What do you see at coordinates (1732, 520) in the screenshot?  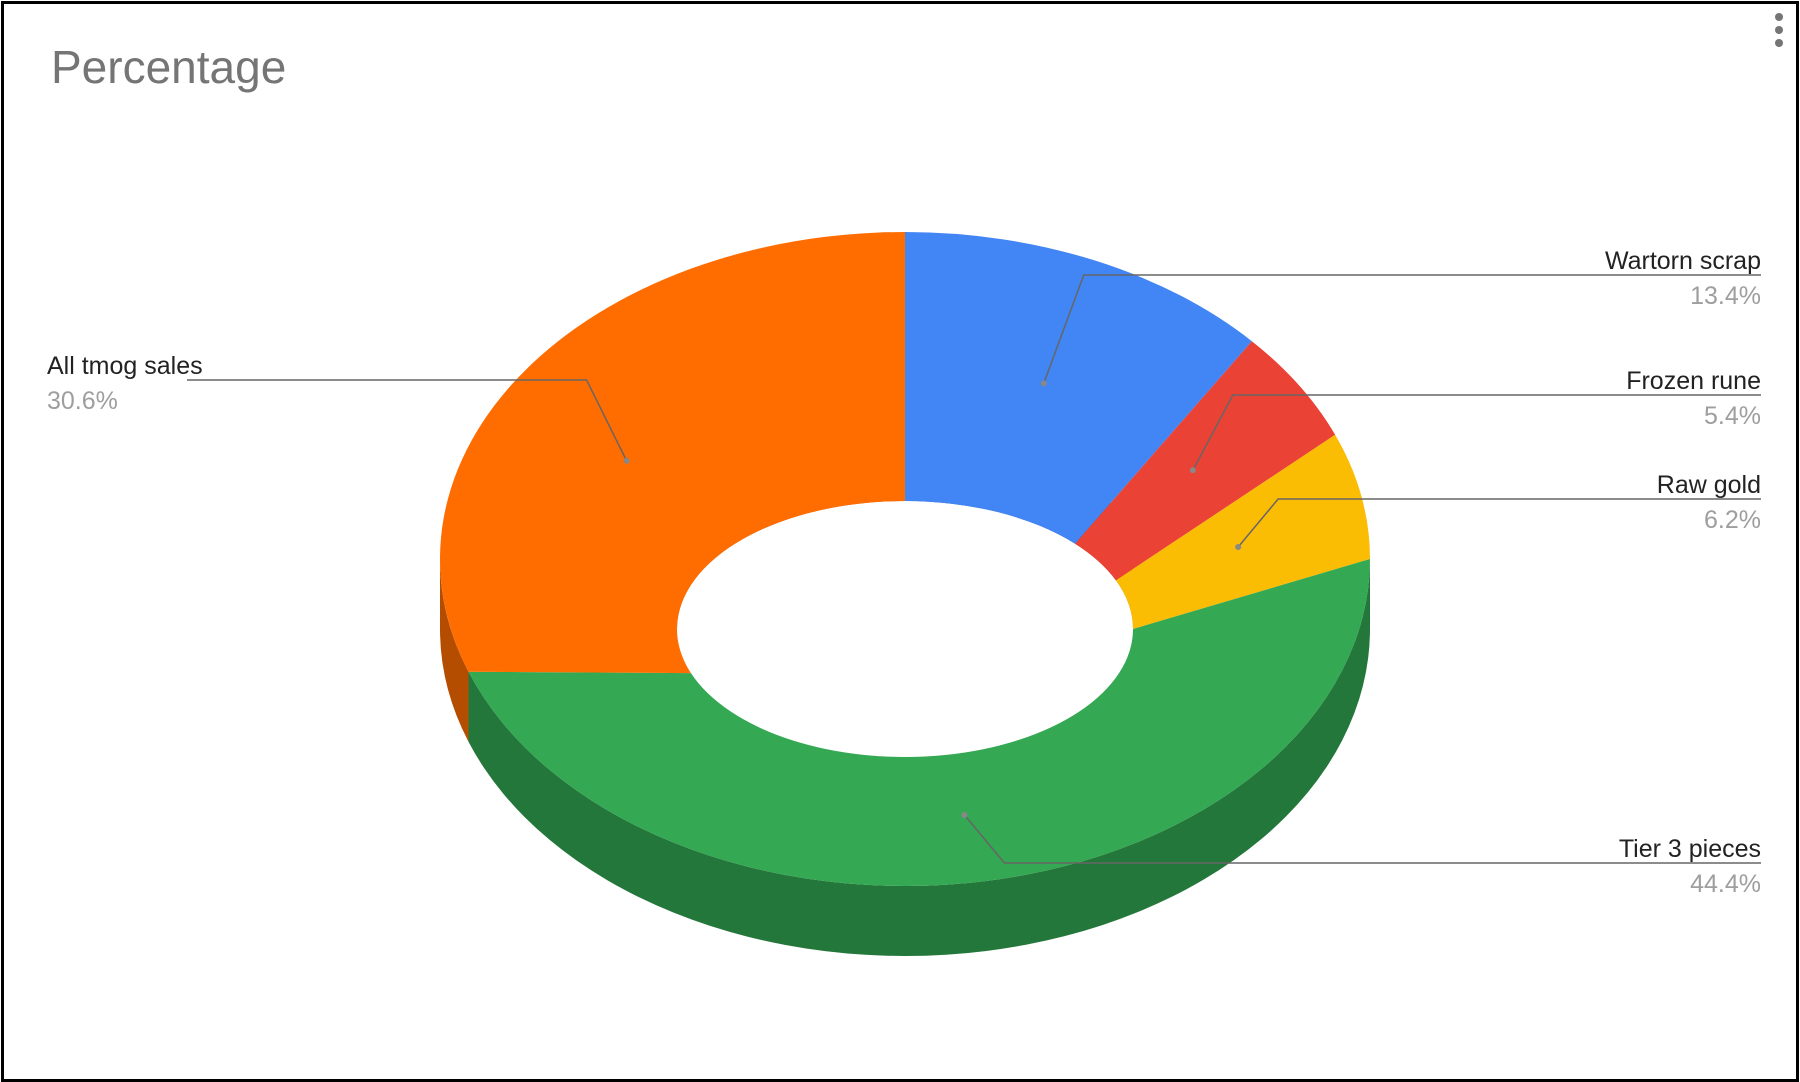 I see `slice-value-raw-gold: 6.2%` at bounding box center [1732, 520].